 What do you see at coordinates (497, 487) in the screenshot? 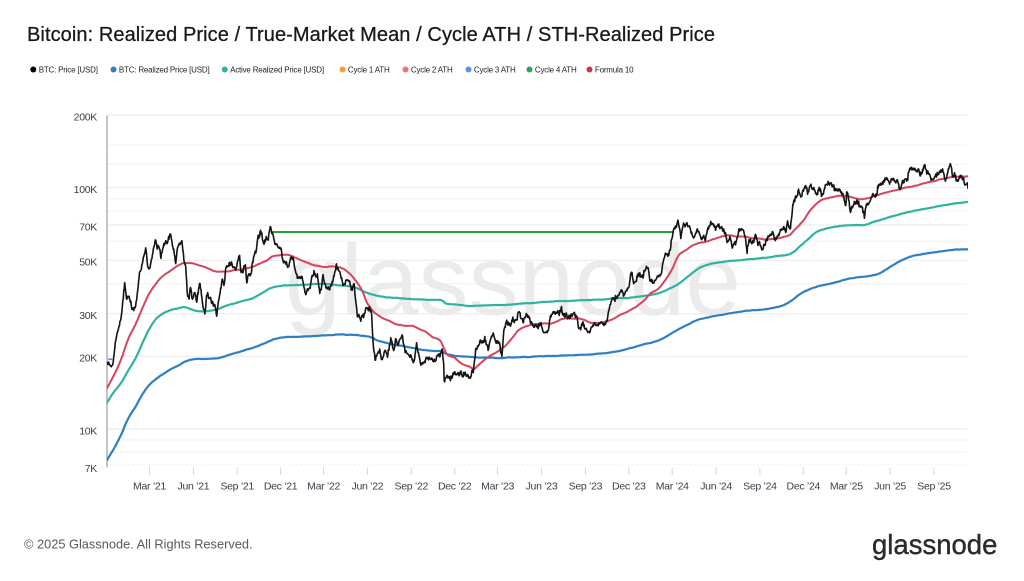
I see `svg-text: Mar ’23` at bounding box center [497, 487].